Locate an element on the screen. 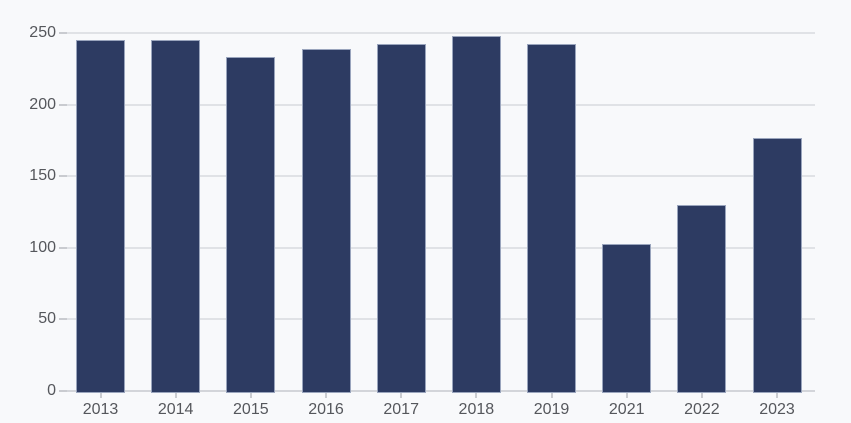  x-axis-tick-label: 2017 is located at coordinates (401, 409).